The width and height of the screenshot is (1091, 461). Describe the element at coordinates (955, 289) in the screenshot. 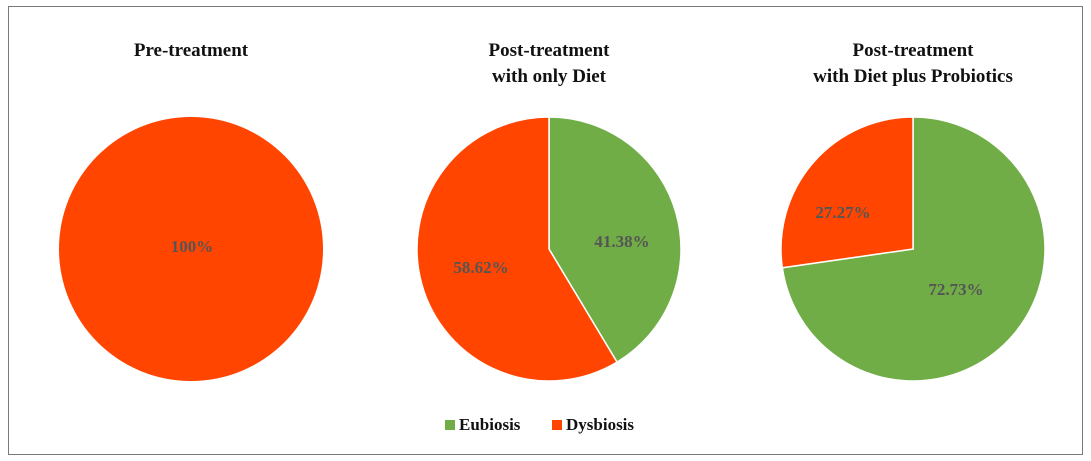

I see `slice-label: 72.73%` at that location.